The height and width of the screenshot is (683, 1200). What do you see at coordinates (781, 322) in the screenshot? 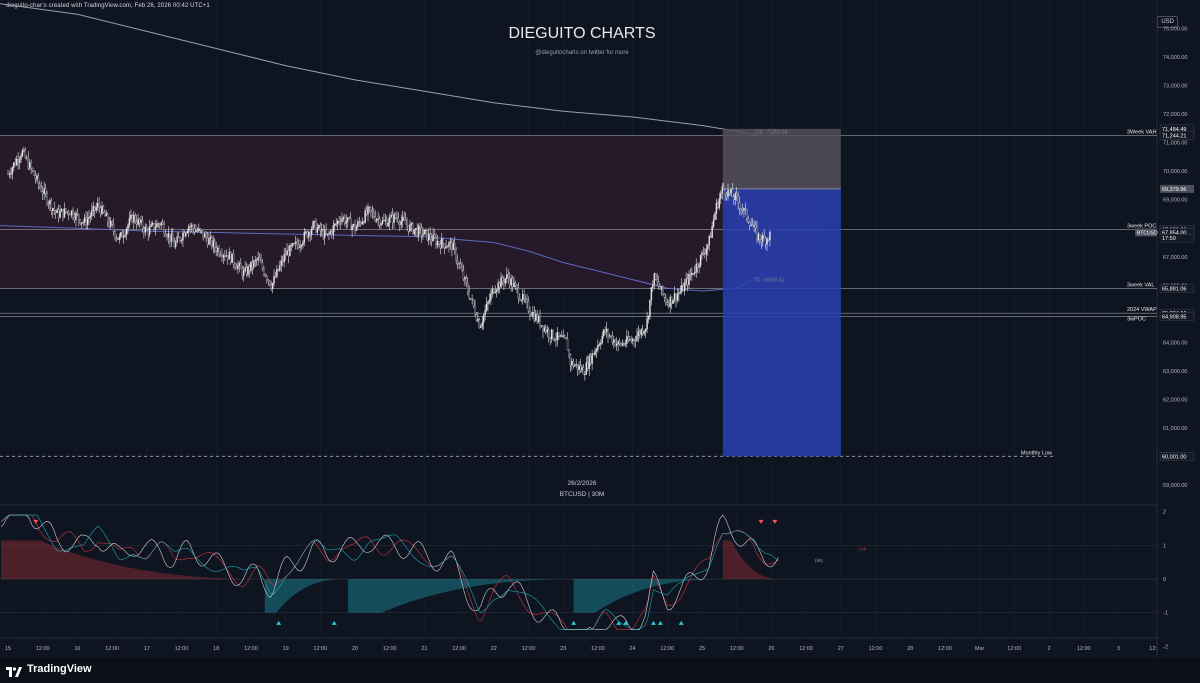
I see `take-profit-zone` at bounding box center [781, 322].